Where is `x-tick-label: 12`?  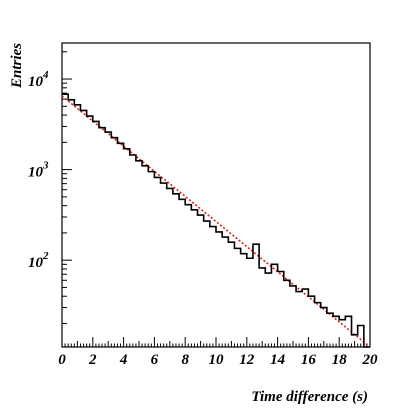 x-tick-label: 12 is located at coordinates (247, 360).